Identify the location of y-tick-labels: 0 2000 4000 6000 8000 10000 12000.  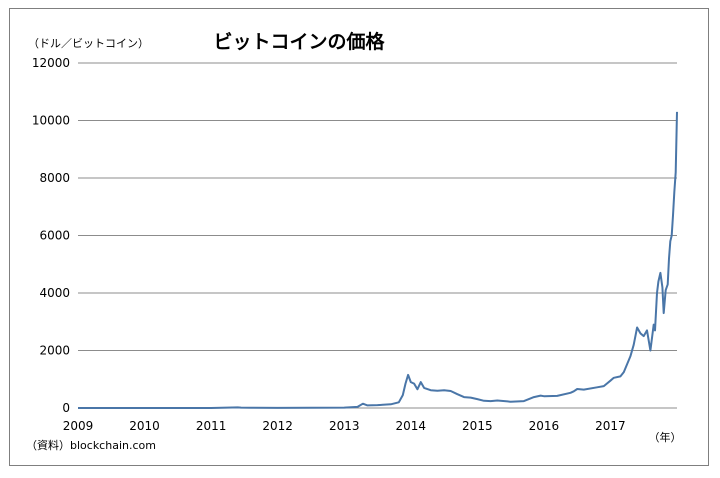
(51, 235).